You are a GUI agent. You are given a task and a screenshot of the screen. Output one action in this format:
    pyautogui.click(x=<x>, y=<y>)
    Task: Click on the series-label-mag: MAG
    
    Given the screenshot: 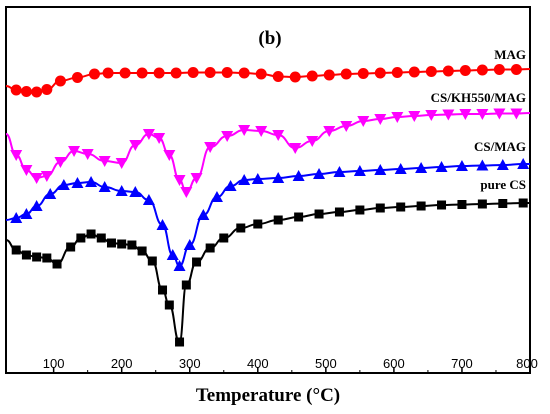 What is the action you would take?
    pyautogui.click(x=510, y=54)
    